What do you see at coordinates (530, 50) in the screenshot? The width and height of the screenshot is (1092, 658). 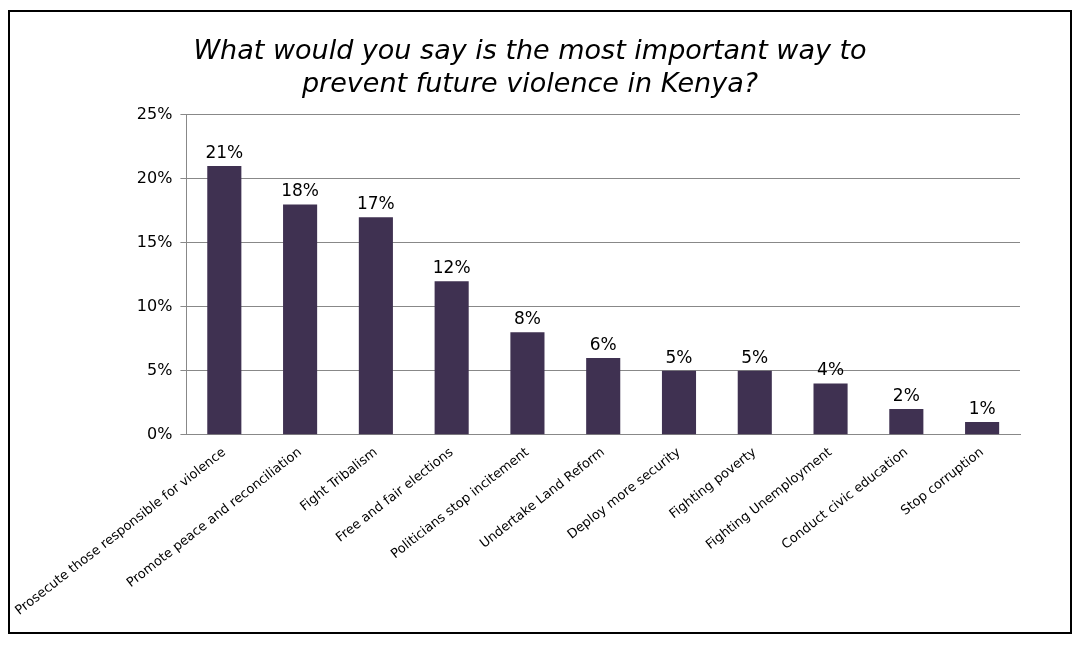 I see `text: What would you say is the most important way to` at bounding box center [530, 50].